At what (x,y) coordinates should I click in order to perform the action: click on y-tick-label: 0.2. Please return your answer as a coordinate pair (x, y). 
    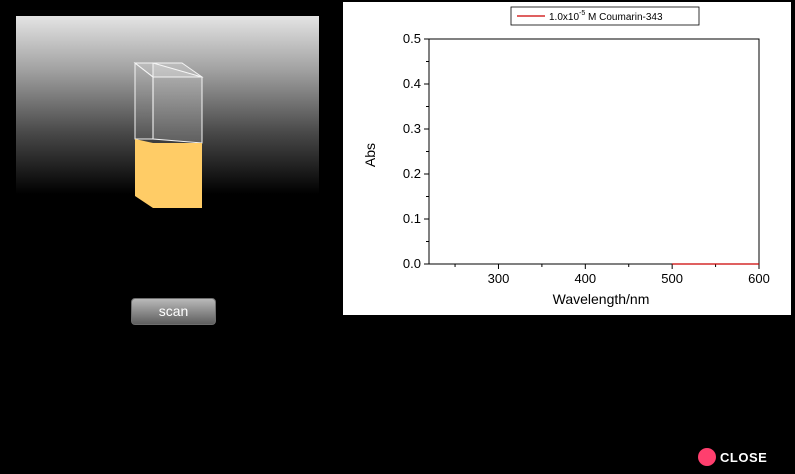
    Looking at the image, I should click on (412, 173).